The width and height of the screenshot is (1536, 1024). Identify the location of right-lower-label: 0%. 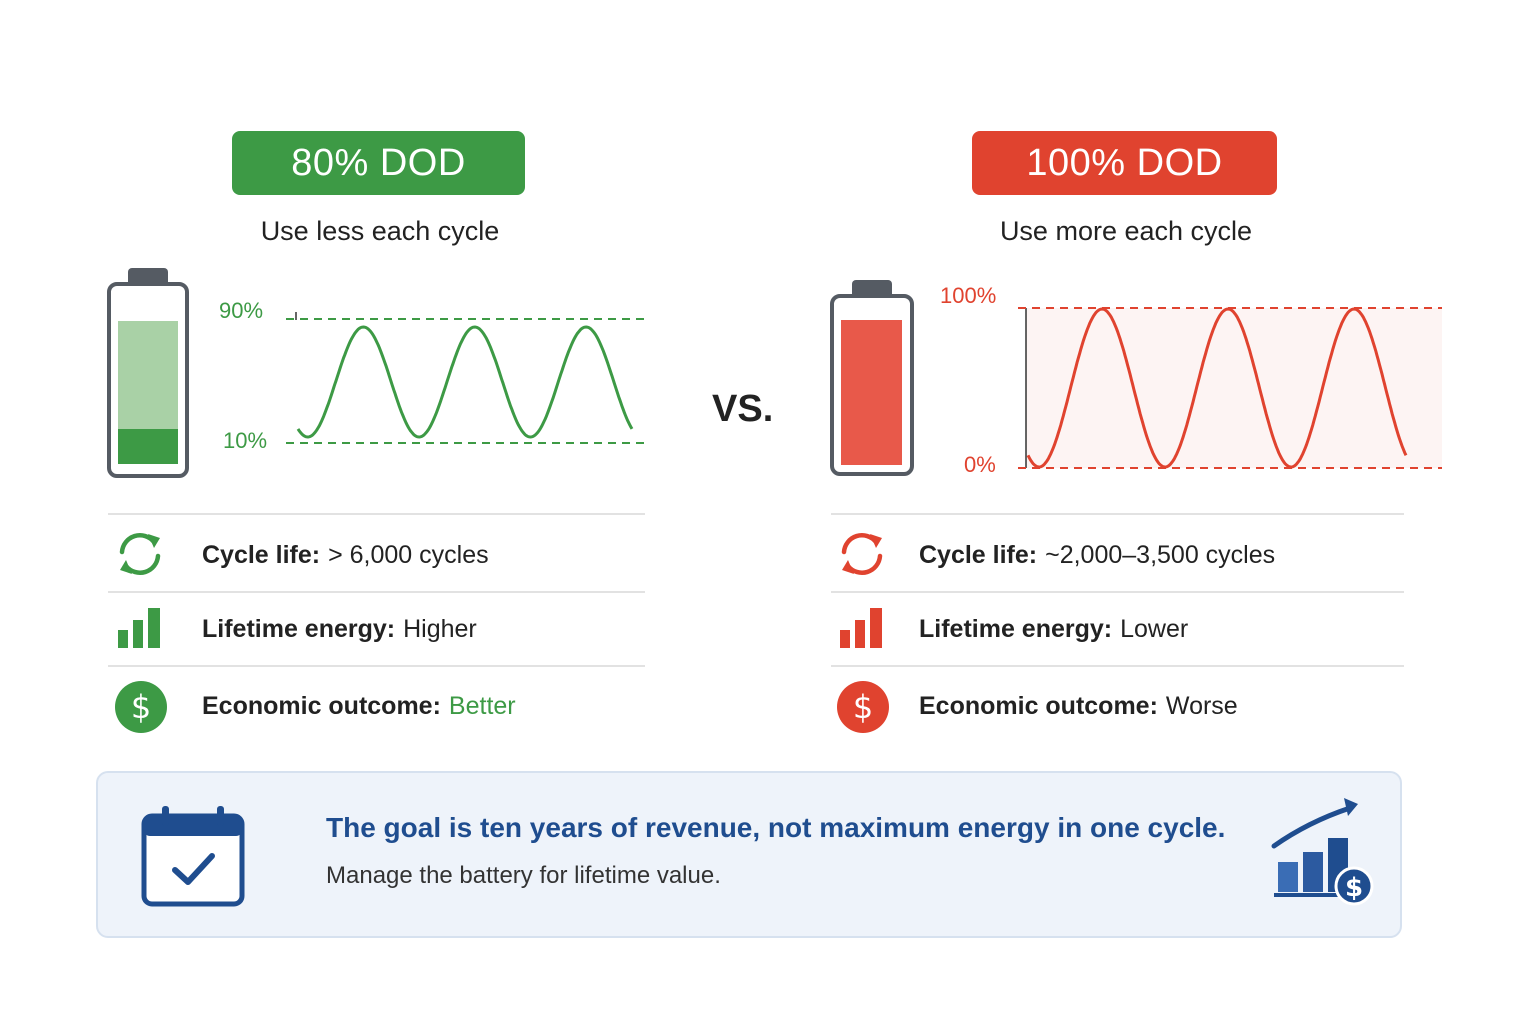
(980, 464).